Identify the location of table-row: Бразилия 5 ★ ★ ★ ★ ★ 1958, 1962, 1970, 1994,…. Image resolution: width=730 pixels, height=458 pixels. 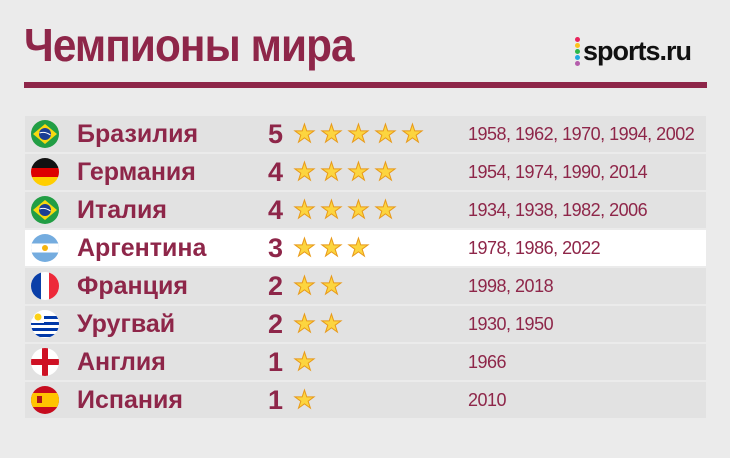
(365, 134).